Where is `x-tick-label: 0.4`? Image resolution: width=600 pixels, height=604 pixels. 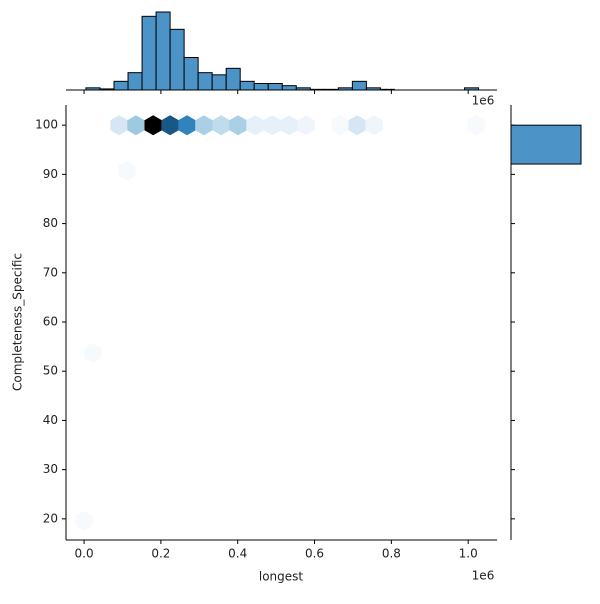 x-tick-label: 0.4 is located at coordinates (237, 554).